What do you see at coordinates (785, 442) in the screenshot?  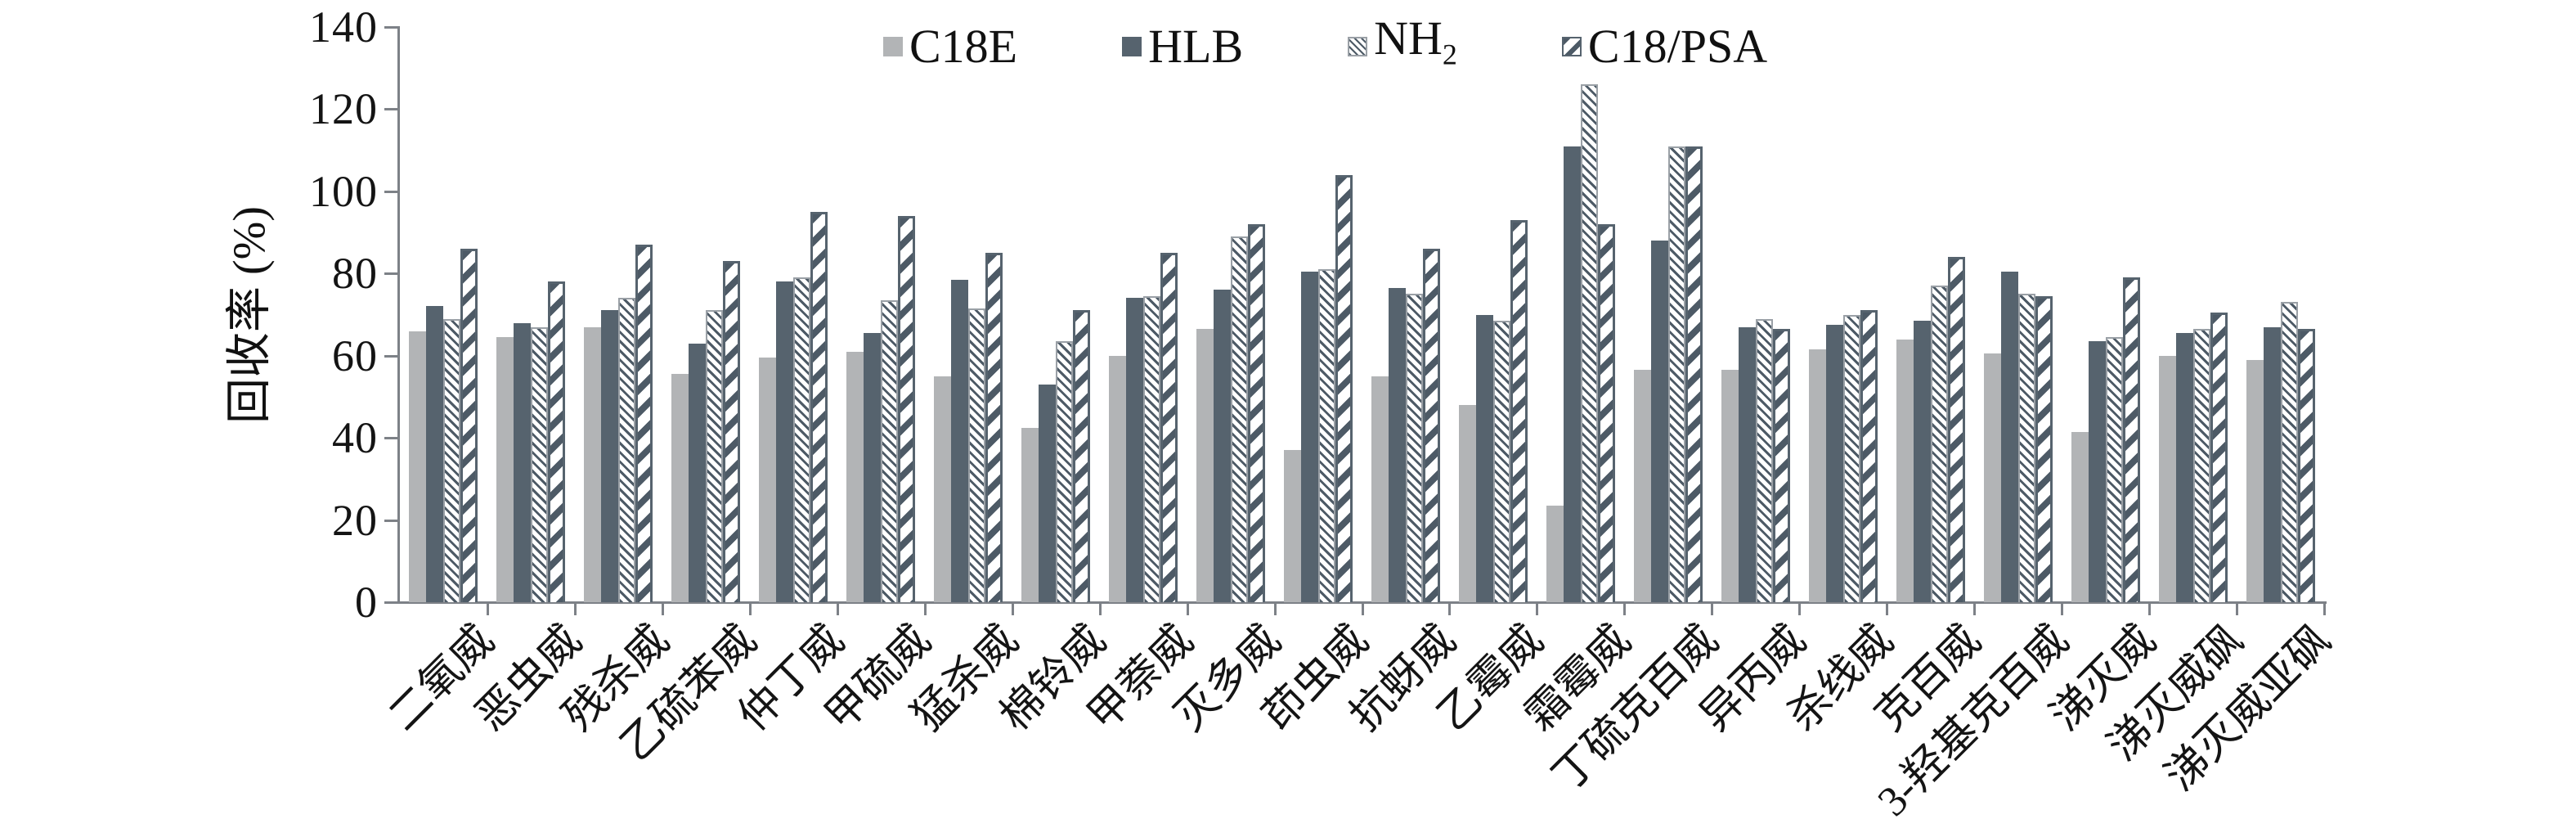 I see `bar-HLB-仲丁威` at bounding box center [785, 442].